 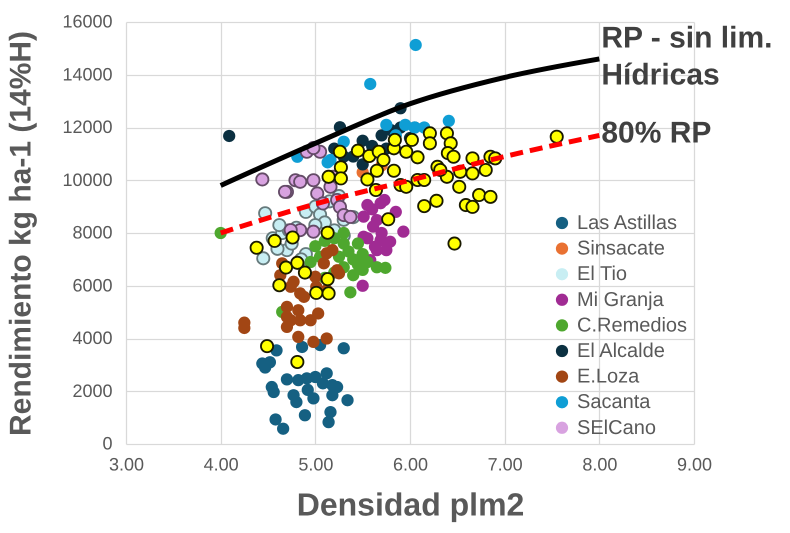 I want to click on series-label: 80% RP, so click(x=656, y=133).